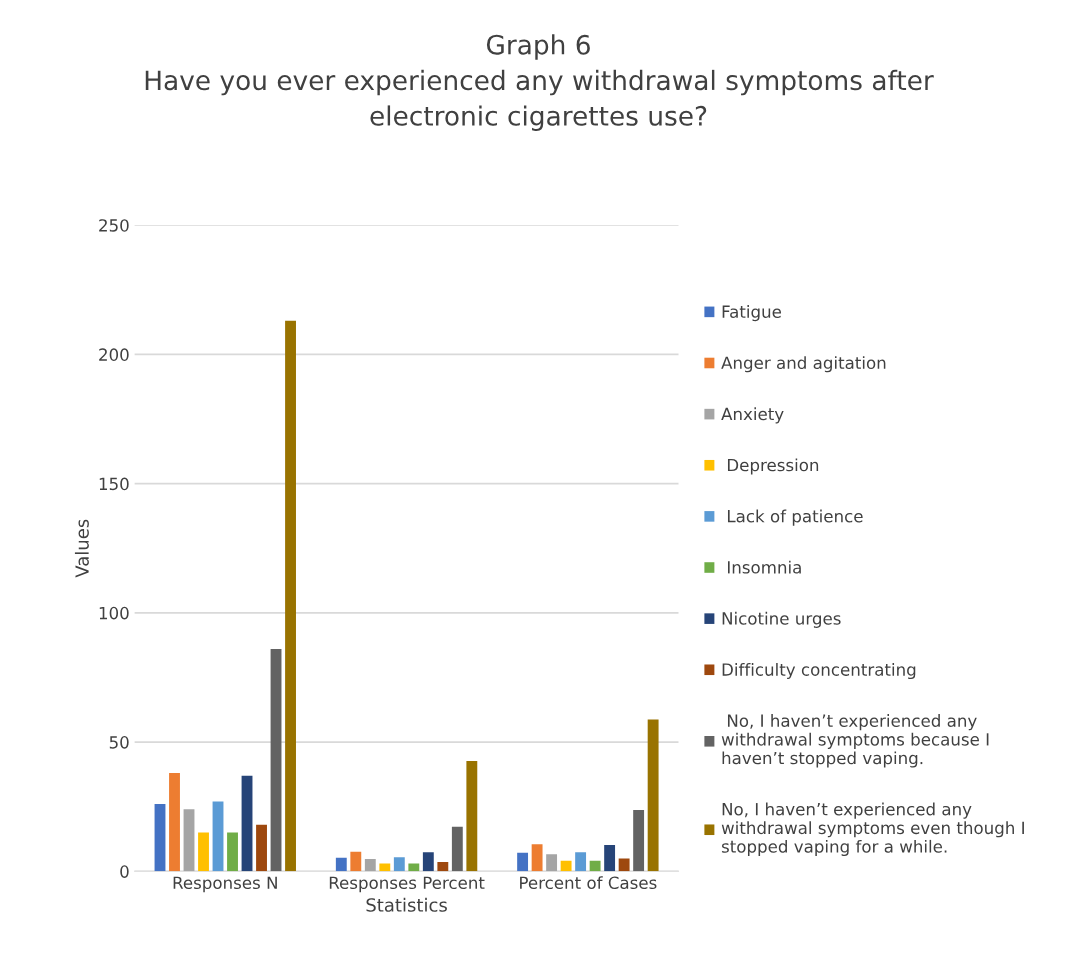  What do you see at coordinates (124, 871) in the screenshot?
I see `y-tick-label: 0` at bounding box center [124, 871].